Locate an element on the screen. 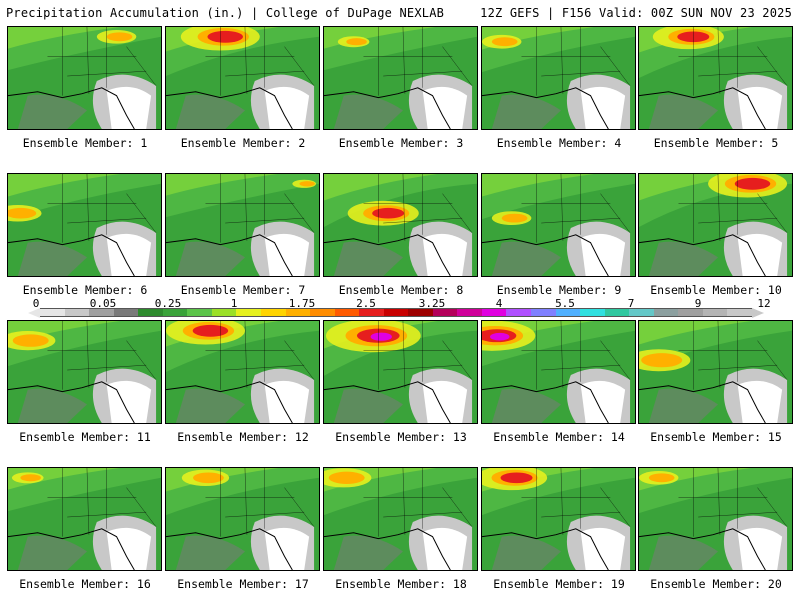 The height and width of the screenshot is (600, 800). colorbar-tick-label: 0 is located at coordinates (36, 303).